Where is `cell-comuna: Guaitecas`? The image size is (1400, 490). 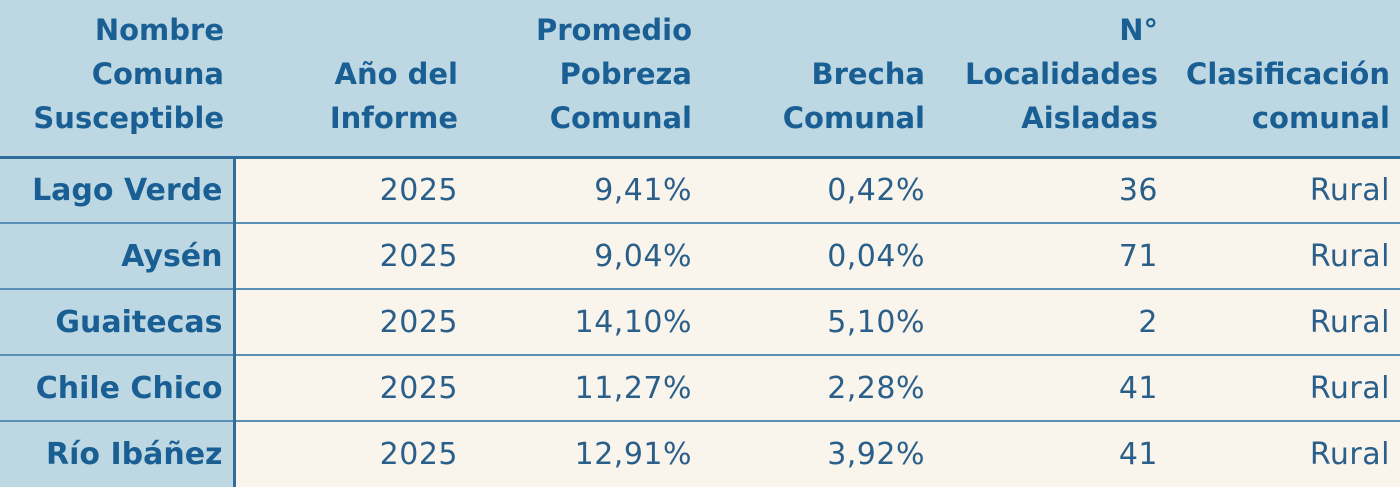
cell-comuna: Guaitecas is located at coordinates (118, 322).